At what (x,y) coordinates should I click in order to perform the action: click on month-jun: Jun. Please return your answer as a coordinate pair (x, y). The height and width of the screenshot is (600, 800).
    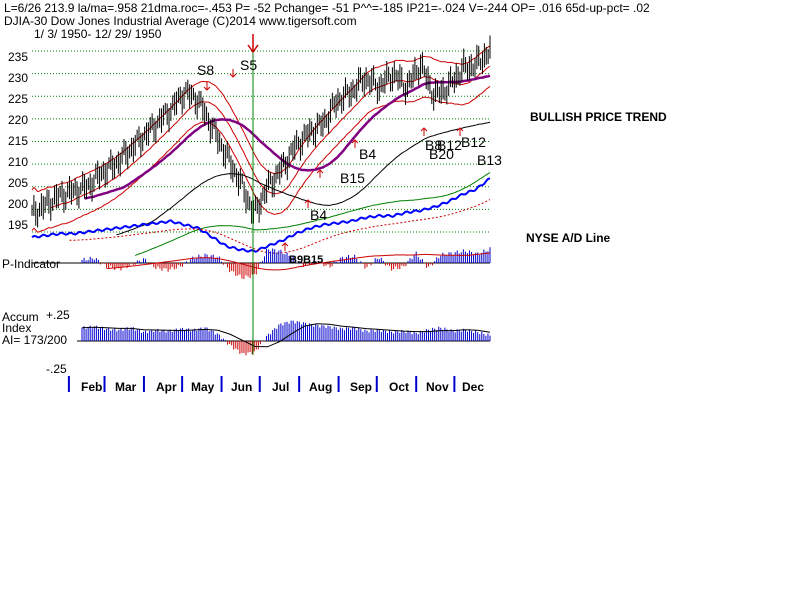
    Looking at the image, I should click on (242, 387).